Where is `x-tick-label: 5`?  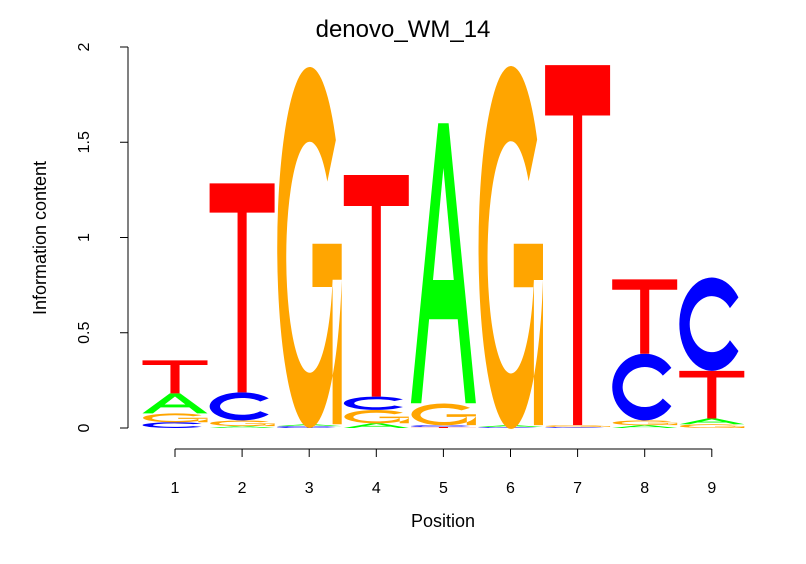
x-tick-label: 5 is located at coordinates (443, 488).